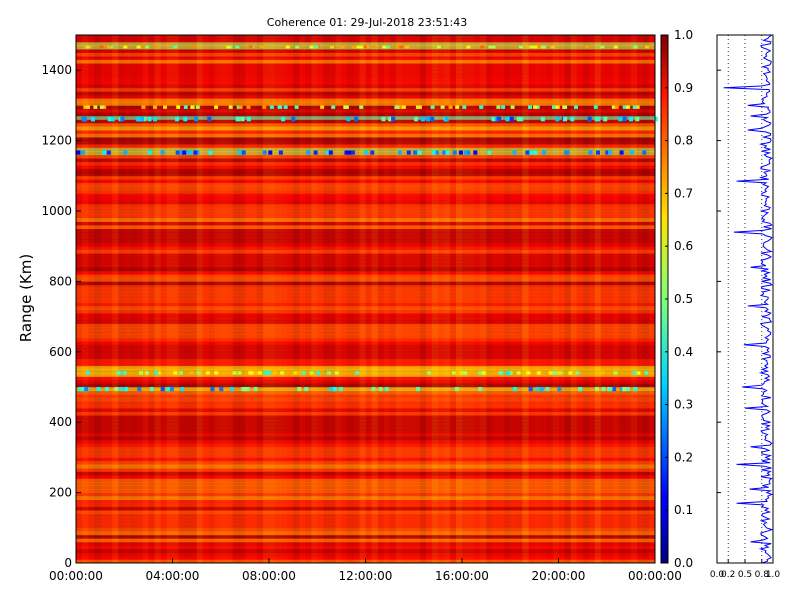  What do you see at coordinates (60, 493) in the screenshot?
I see `y-tick-label: 200` at bounding box center [60, 493].